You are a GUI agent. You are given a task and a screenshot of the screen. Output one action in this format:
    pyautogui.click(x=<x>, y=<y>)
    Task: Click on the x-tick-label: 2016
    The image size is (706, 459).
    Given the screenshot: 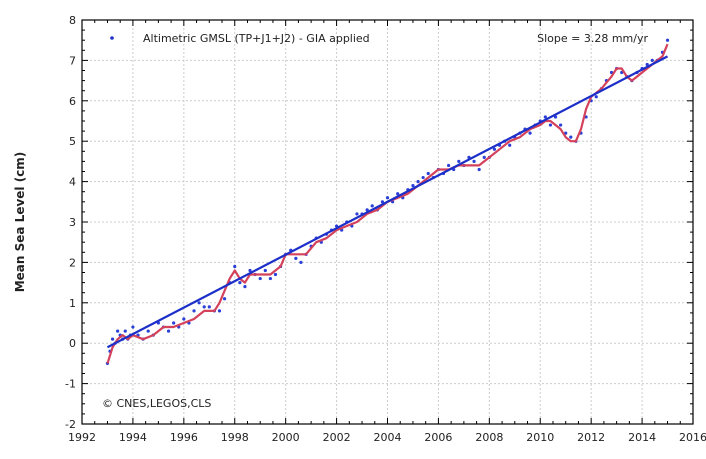 What is the action you would take?
    pyautogui.click(x=692, y=437)
    